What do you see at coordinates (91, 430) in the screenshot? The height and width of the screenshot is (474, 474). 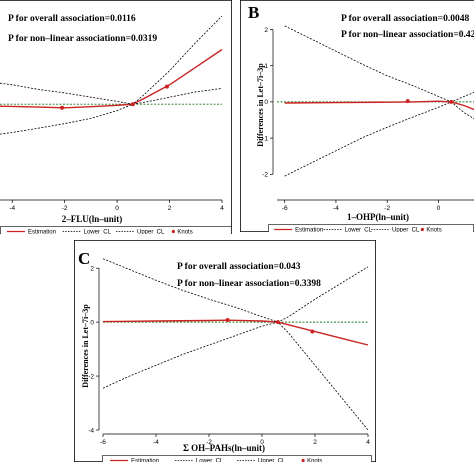 I see `y-tick-label: -4` at bounding box center [91, 430].